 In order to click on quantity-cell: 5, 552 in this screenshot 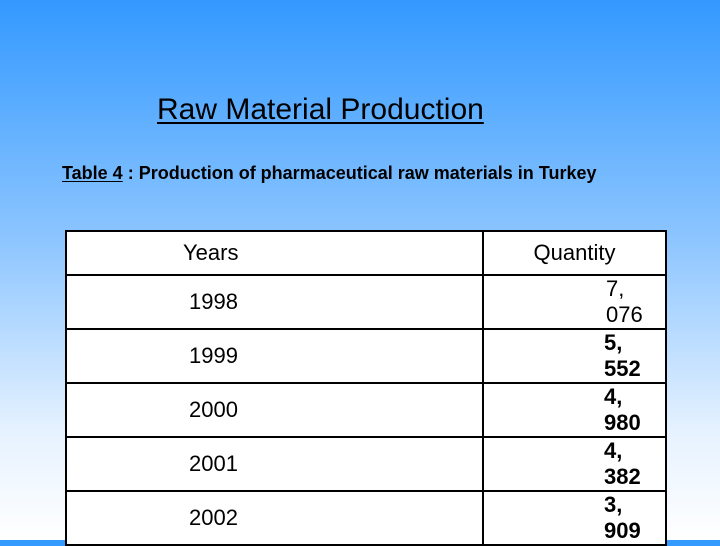, I will do `click(574, 356)`.